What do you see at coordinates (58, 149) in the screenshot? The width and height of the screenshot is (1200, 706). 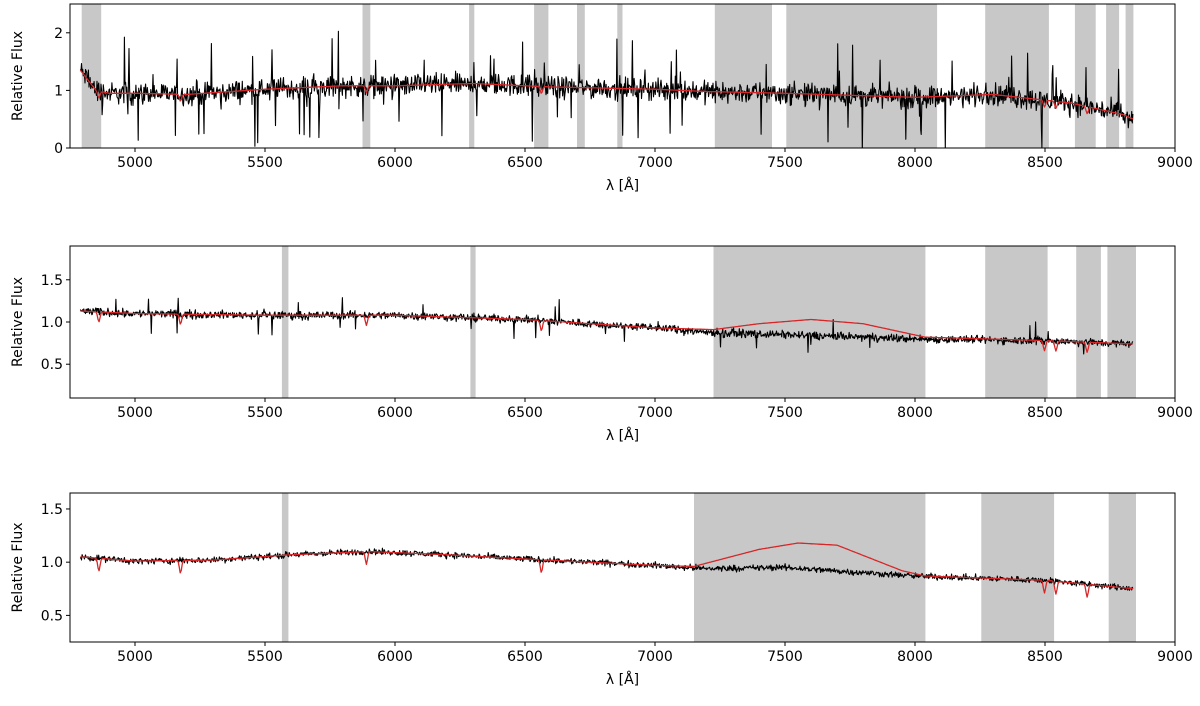 I see `y-tick-label: 0` at bounding box center [58, 149].